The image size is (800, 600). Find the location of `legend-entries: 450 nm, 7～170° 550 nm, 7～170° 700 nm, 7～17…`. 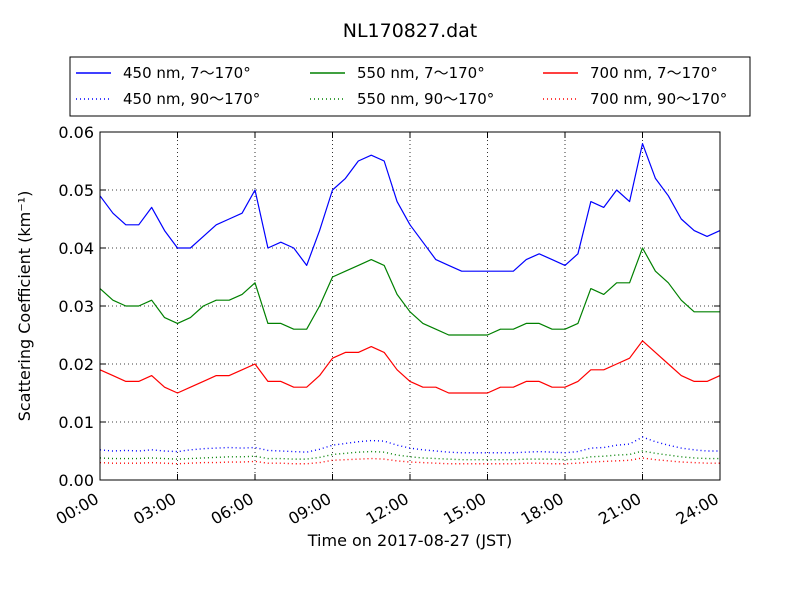

legend-entries: 450 nm, 7～170° 550 nm, 7～170° 700 nm, 7～17… is located at coordinates (401, 86).